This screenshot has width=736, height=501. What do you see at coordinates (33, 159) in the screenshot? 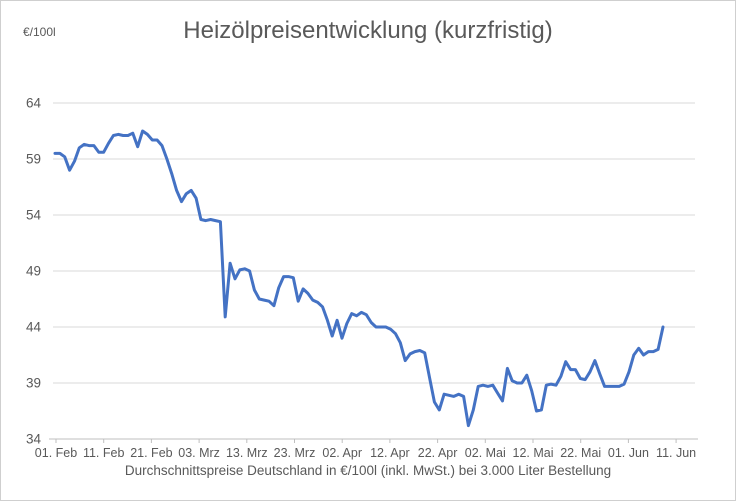
I see `y-axis-tick-label: 59` at bounding box center [33, 159].